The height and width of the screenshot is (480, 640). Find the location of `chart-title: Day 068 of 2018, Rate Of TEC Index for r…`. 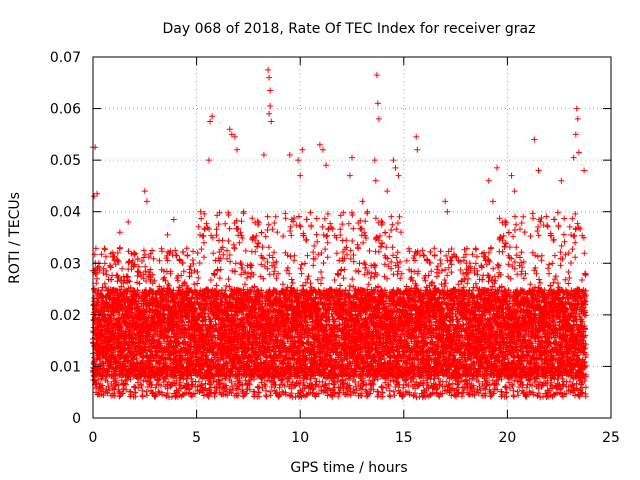

chart-title: Day 068 of 2018, Rate Of TEC Index for r… is located at coordinates (349, 29).